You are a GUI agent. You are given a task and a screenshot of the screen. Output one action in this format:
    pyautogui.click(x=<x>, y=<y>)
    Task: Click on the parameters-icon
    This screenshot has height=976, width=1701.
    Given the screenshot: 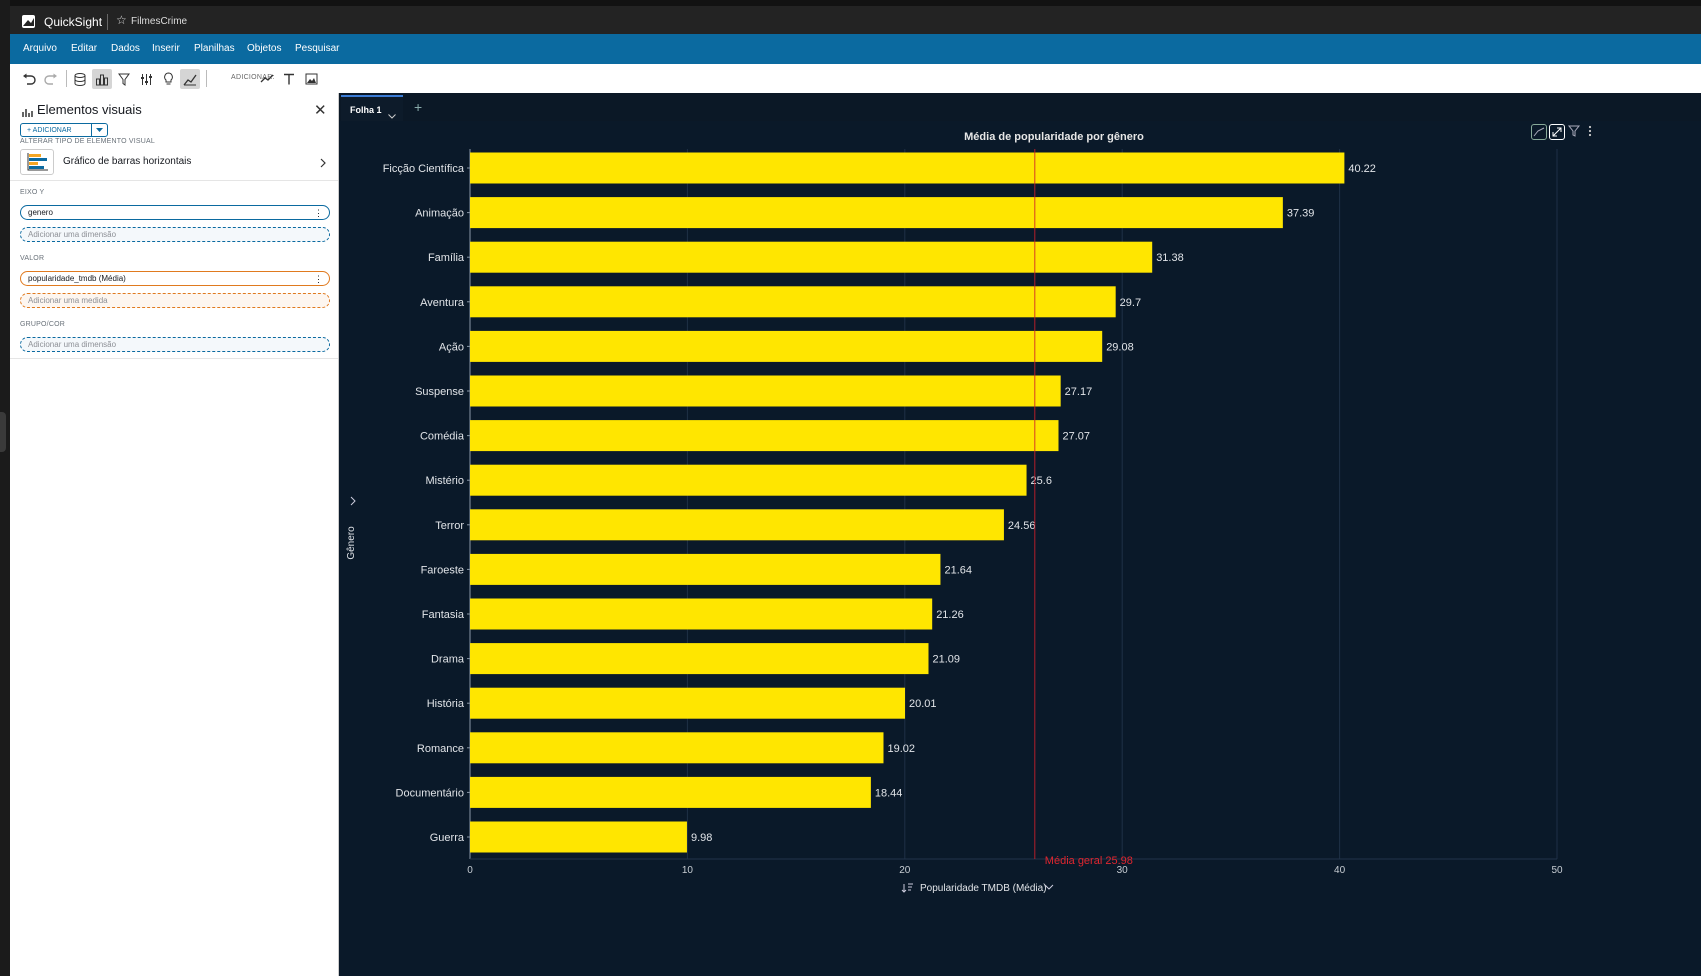 What is the action you would take?
    pyautogui.click(x=146, y=79)
    